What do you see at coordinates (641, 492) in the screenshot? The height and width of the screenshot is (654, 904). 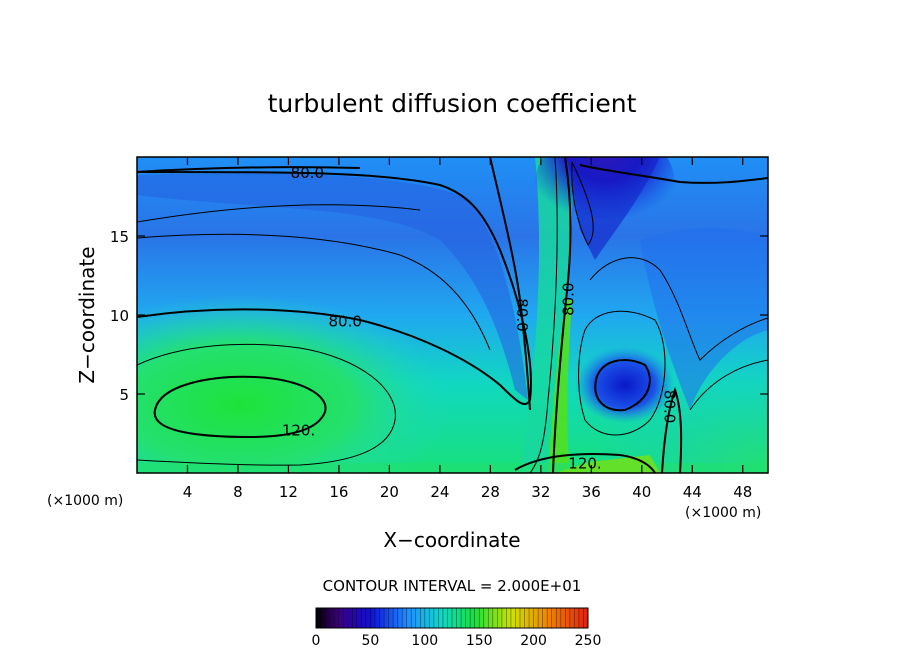 I see `x-tick-label: 40` at bounding box center [641, 492].